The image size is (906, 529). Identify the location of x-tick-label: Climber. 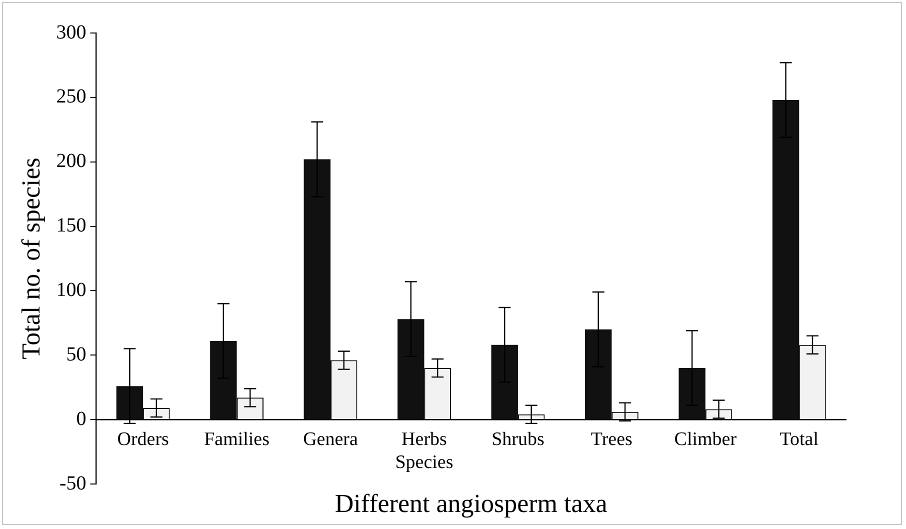
(706, 439).